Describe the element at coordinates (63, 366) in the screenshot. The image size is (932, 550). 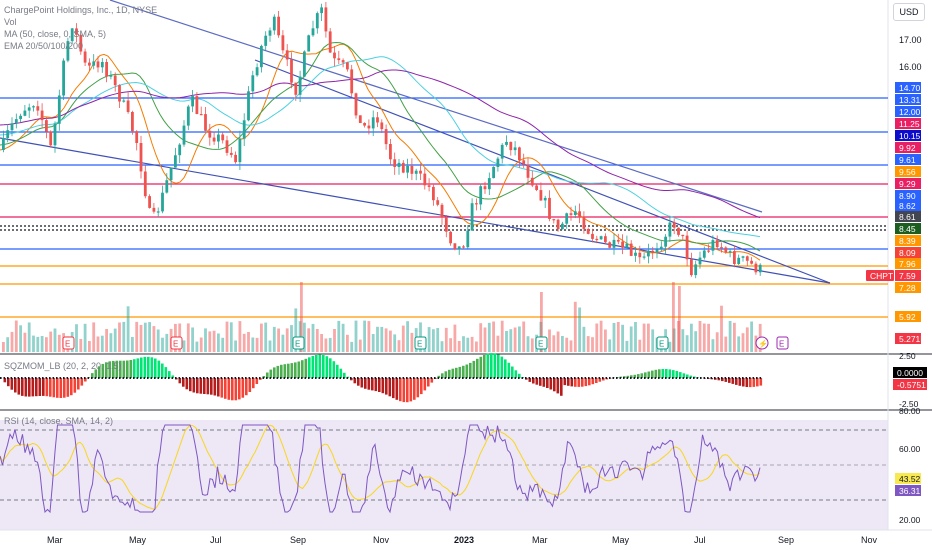
I see `sqzmom-title: SQZMOM_LB (20, 2, 20, 1.5)` at that location.